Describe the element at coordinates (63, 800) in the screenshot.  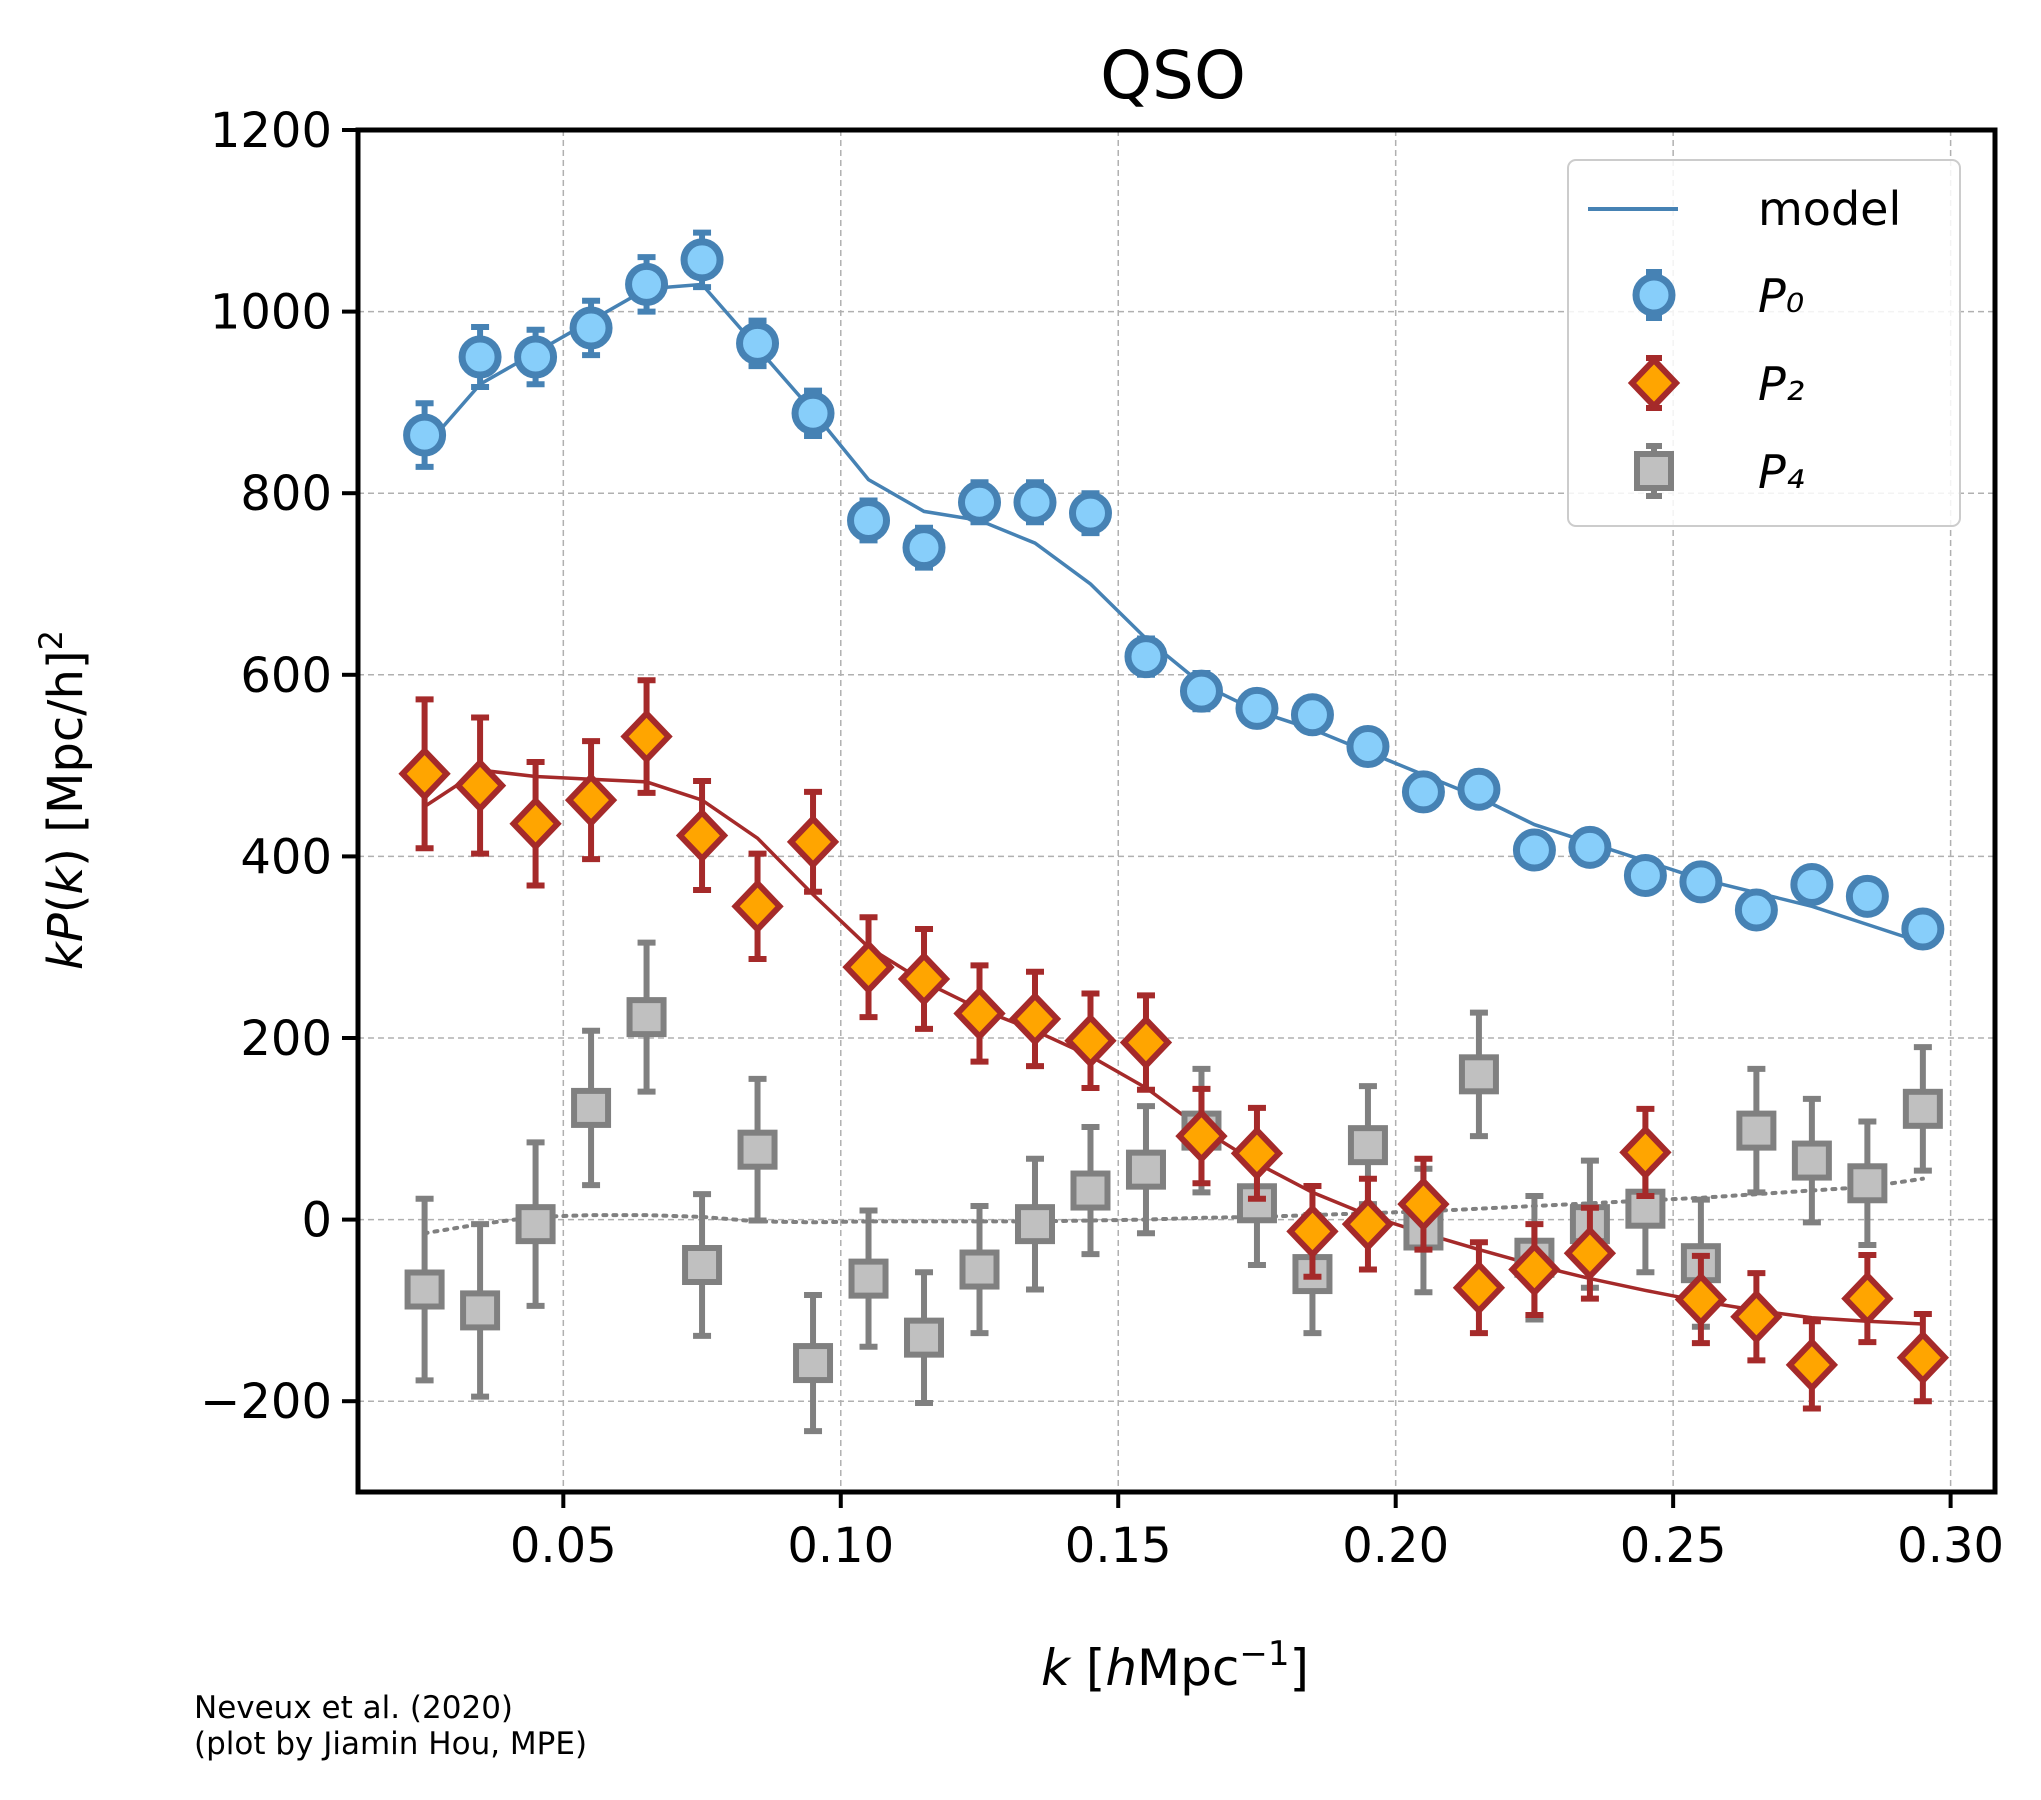
I see `y-axis-label: kP(k) [Mpc/h]2` at that location.